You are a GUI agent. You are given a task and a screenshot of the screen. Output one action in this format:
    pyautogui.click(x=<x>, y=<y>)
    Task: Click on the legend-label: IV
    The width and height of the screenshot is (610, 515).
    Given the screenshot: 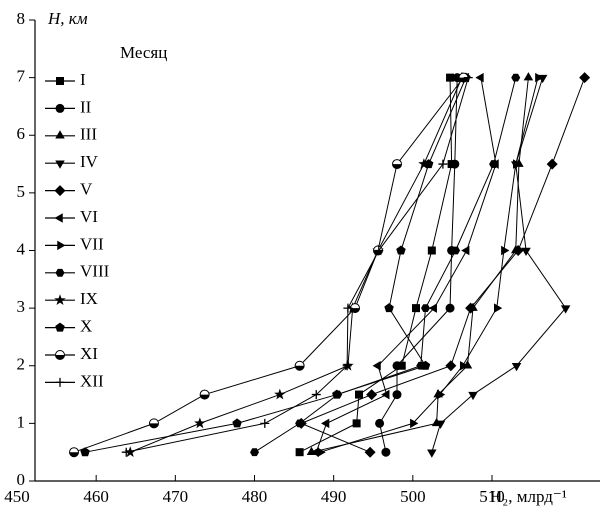 What is the action you would take?
    pyautogui.click(x=89, y=161)
    